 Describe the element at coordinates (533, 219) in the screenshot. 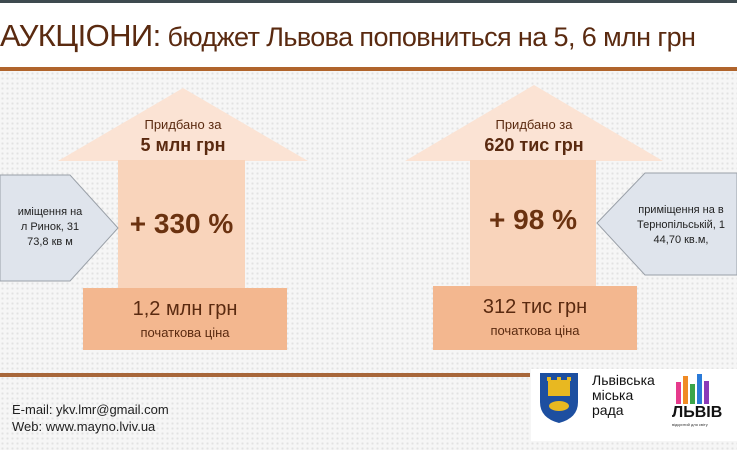

I see `right-increase: + 98 %` at that location.